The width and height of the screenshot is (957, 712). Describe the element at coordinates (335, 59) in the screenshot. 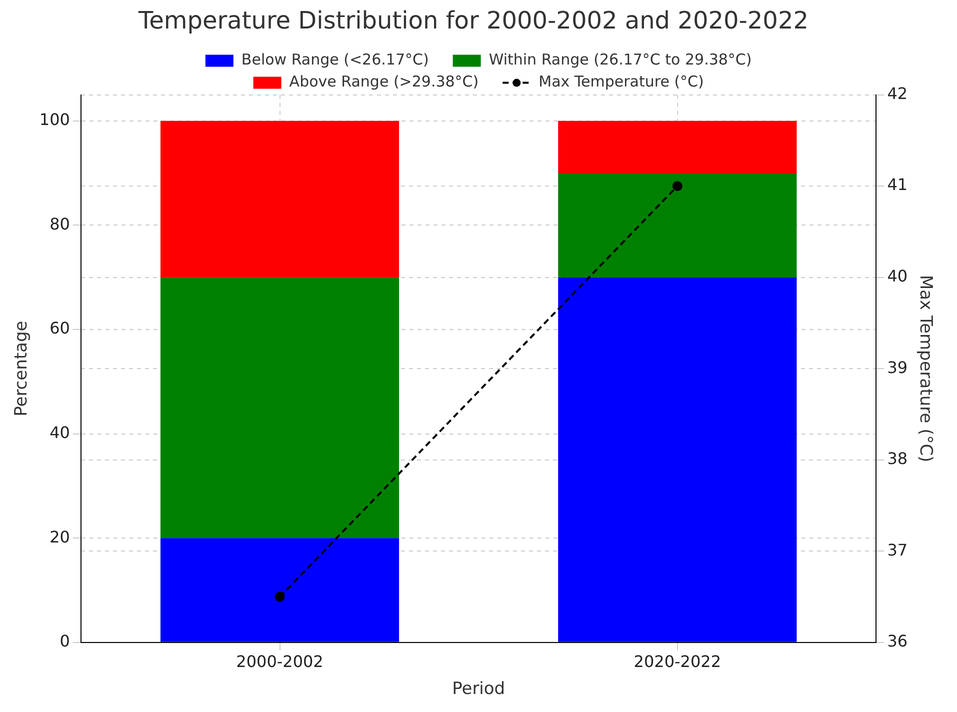

I see `legend-label: Below Range (<26.17°C)` at that location.